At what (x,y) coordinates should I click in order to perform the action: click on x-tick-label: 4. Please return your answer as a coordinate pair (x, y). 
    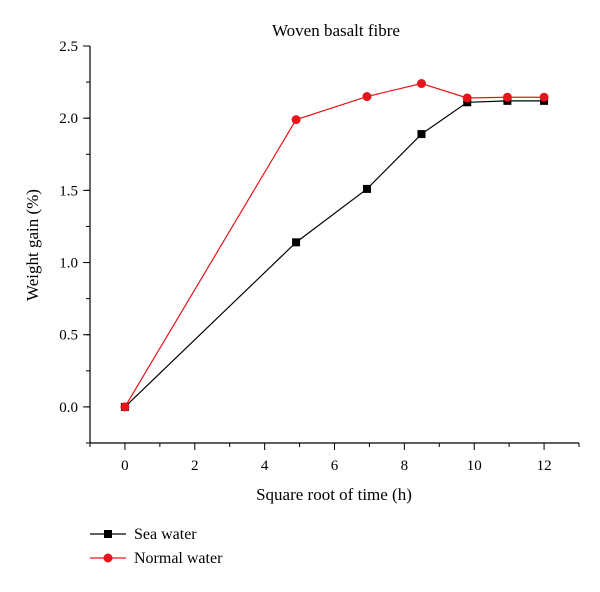
    Looking at the image, I should click on (265, 466).